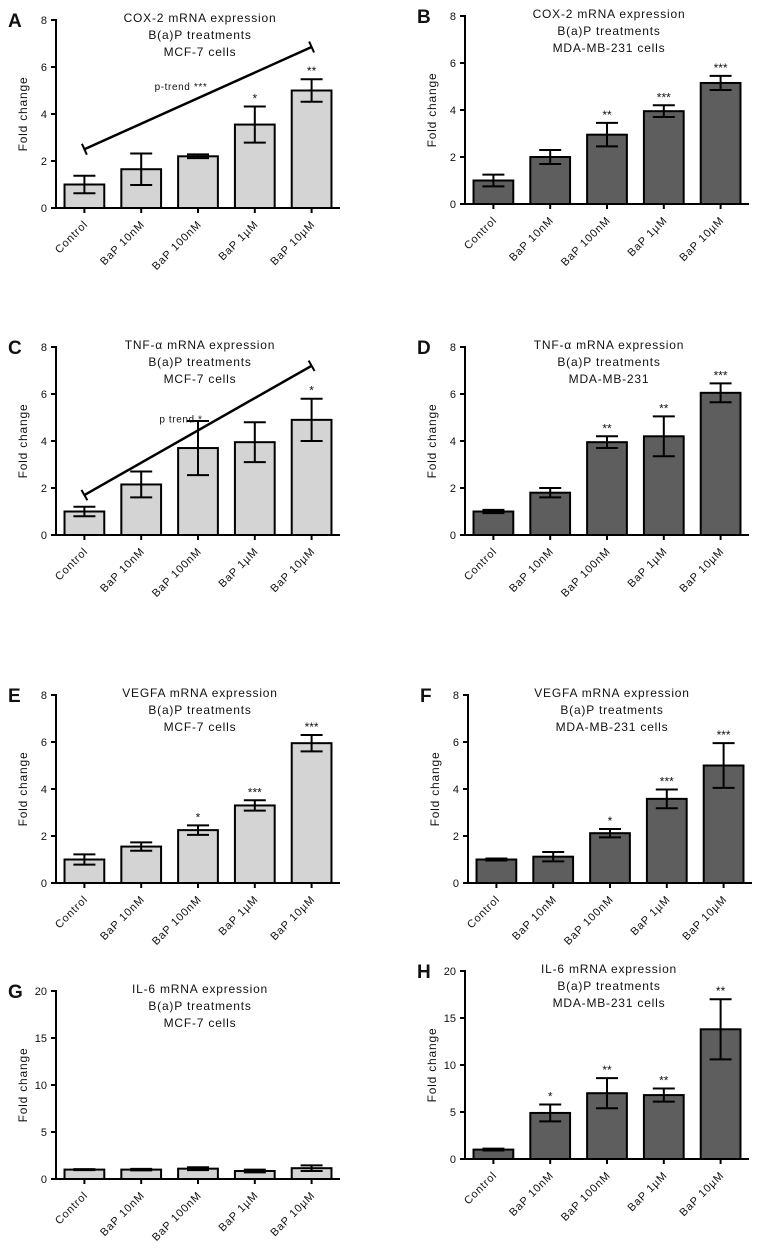  I want to click on chart-title-line: COX-2 mRNA expression, so click(609, 14).